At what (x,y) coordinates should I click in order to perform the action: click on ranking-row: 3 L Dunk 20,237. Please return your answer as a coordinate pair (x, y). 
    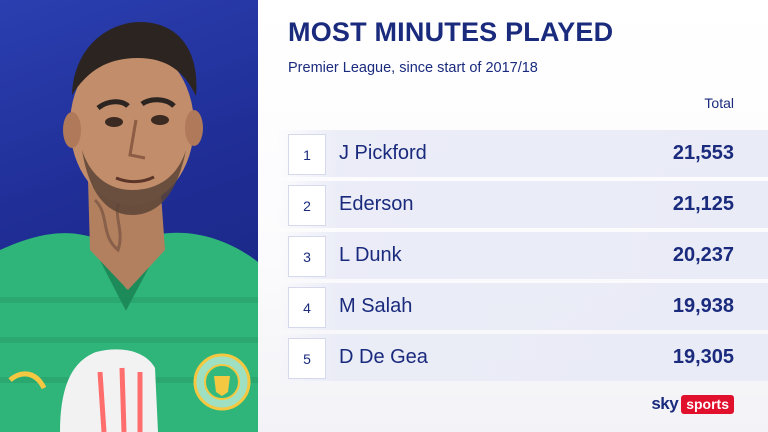
    Looking at the image, I should click on (513, 255).